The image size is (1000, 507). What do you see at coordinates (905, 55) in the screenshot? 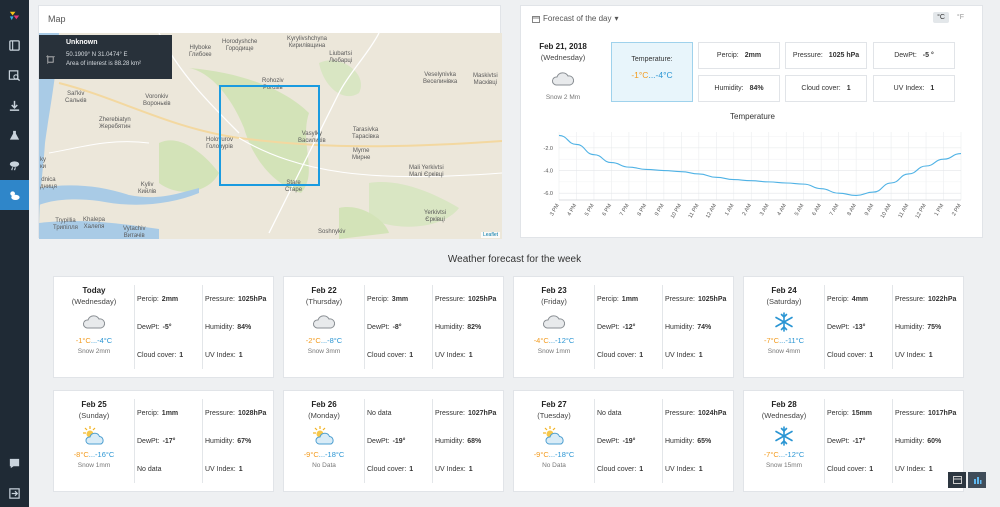
I see `dewpt-label: DewPt:` at bounding box center [905, 55].